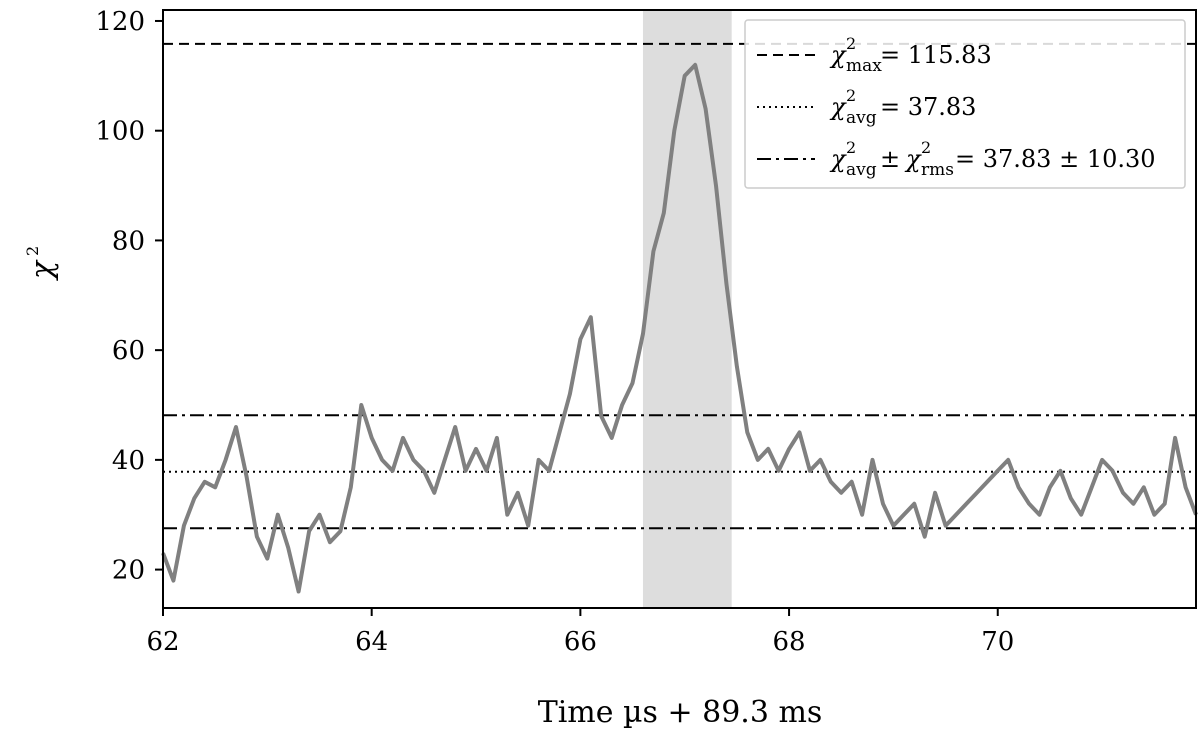  What do you see at coordinates (120, 132) in the screenshot?
I see `y-tick-label: 100` at bounding box center [120, 132].